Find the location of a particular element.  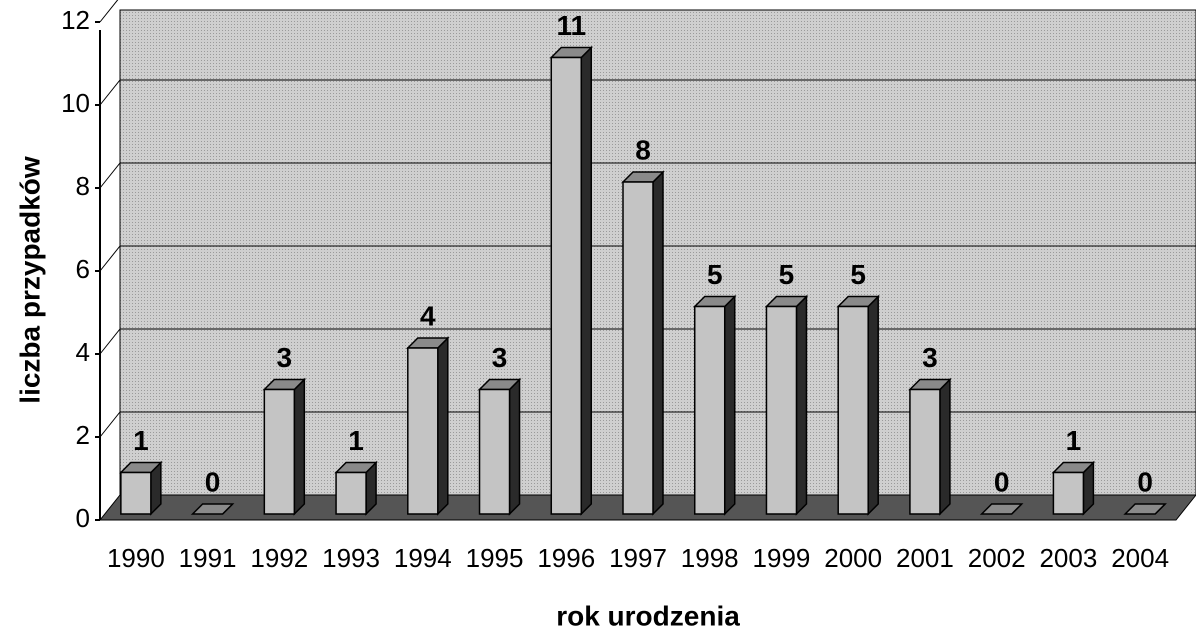

x-tick-label: 1993 is located at coordinates (351, 558).